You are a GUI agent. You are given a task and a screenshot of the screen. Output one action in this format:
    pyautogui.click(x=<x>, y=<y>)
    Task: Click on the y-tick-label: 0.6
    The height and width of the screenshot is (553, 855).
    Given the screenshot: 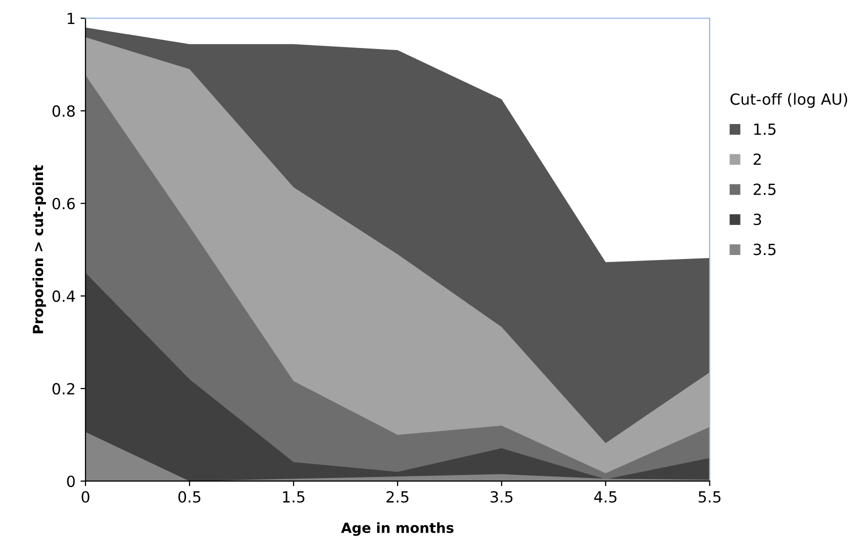 What is the action you would take?
    pyautogui.click(x=63, y=204)
    